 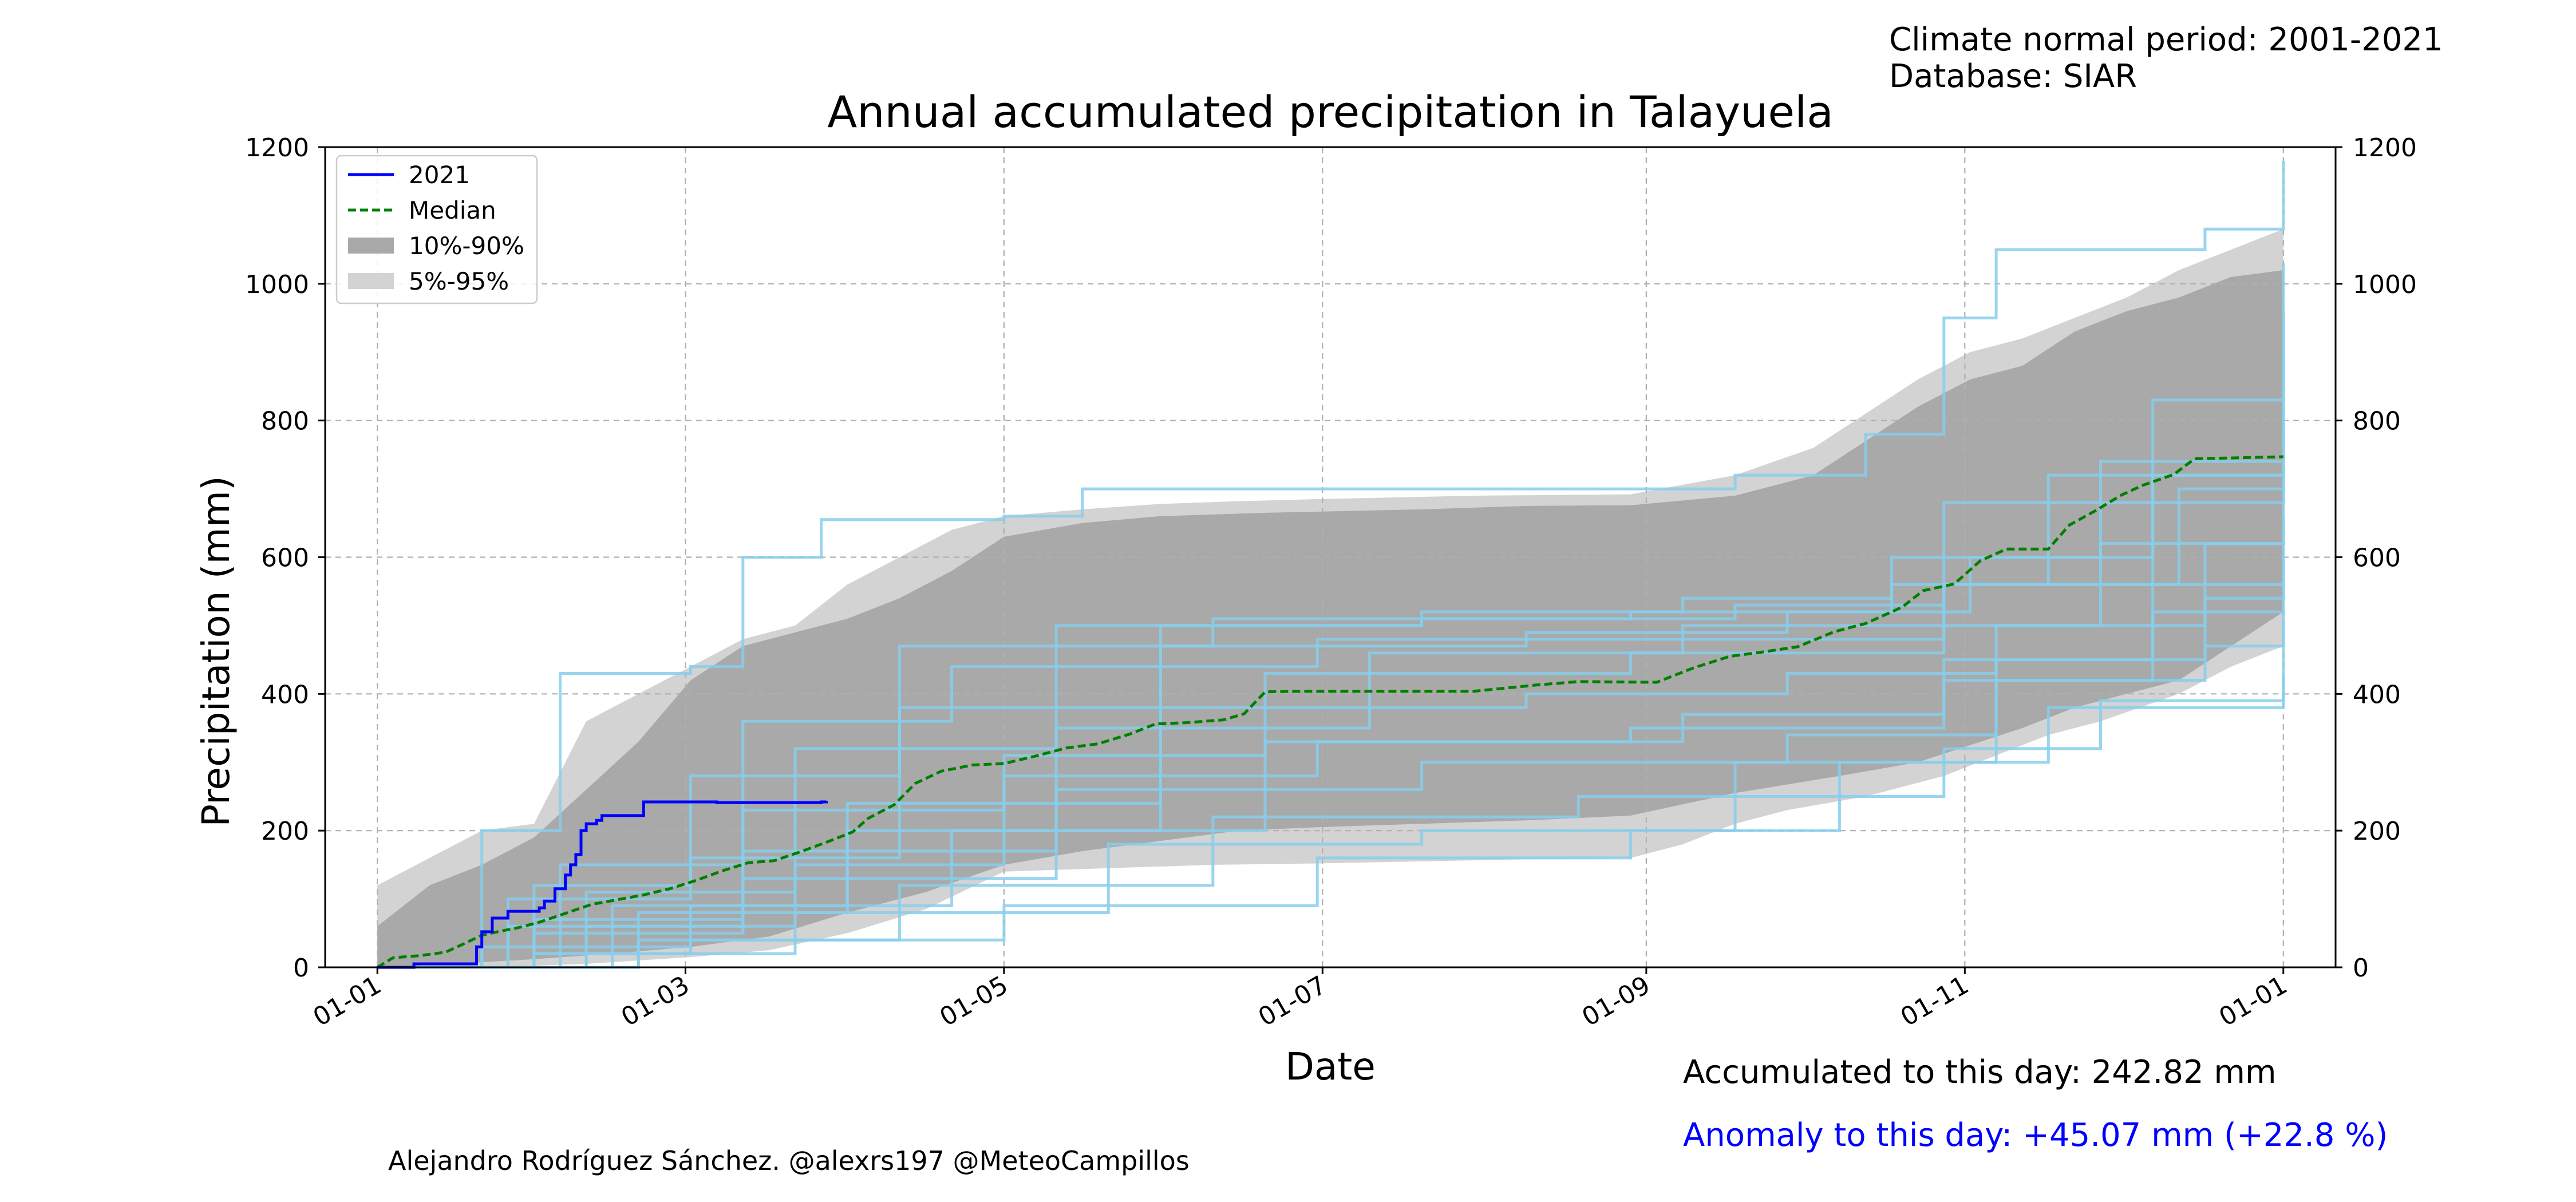 What do you see at coordinates (2035, 1135) in the screenshot?
I see `anomaly-to-date: Anomaly to this day: +45.07 mm (+22.8 %)` at bounding box center [2035, 1135].